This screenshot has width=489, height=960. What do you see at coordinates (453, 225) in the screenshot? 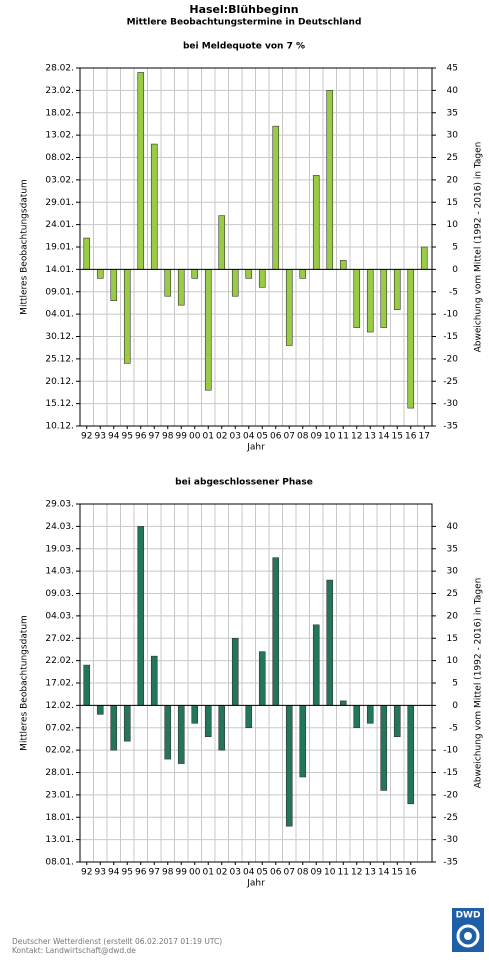
I see `y2-tick-label: 10` at bounding box center [453, 225].